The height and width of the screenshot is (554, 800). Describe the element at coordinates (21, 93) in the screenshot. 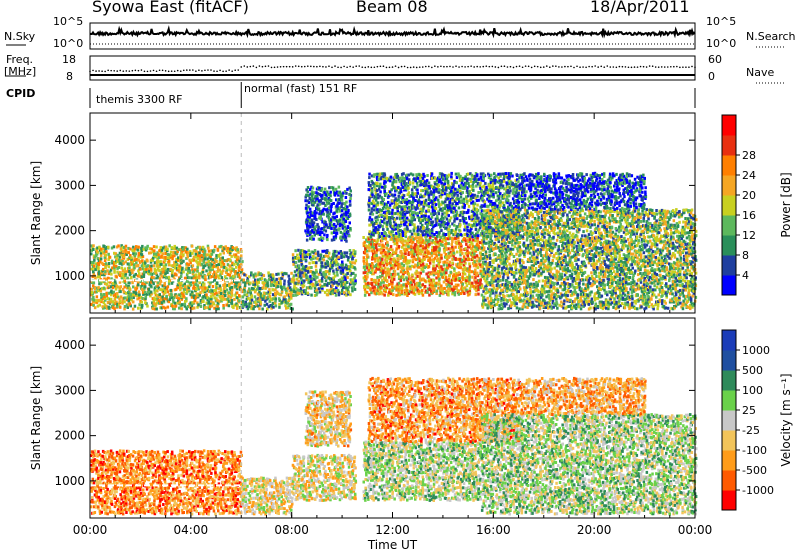

I see `cpid-label: CPID` at that location.